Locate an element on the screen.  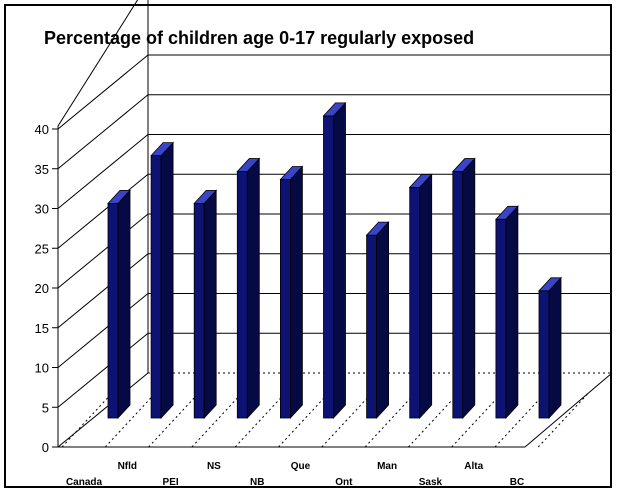
bar-man is located at coordinates (420, 296).